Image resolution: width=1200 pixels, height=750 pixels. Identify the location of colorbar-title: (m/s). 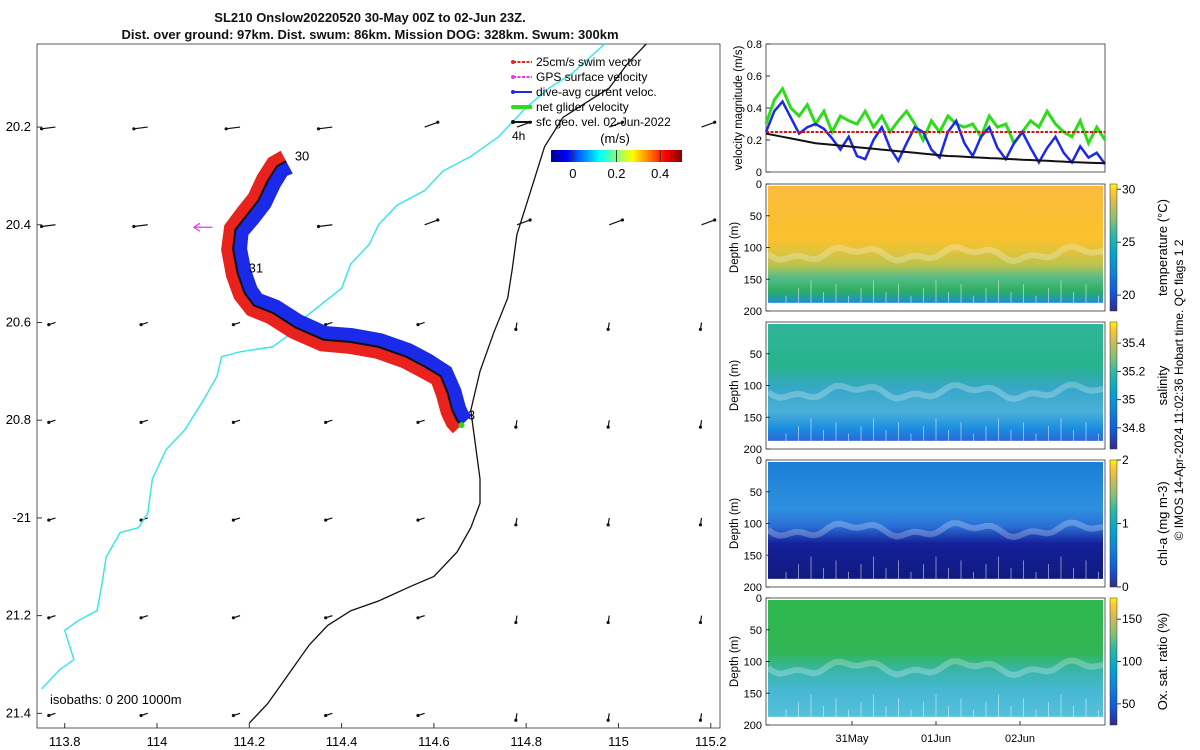
(615, 138).